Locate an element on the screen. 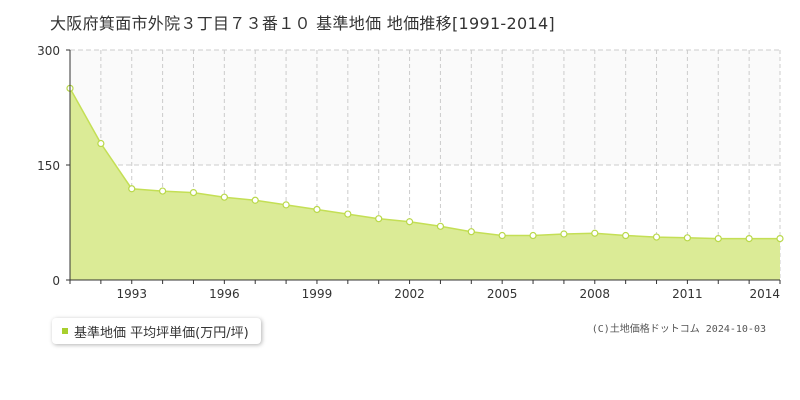 The width and height of the screenshot is (800, 400). y-tick-label: 0 is located at coordinates (56, 281).